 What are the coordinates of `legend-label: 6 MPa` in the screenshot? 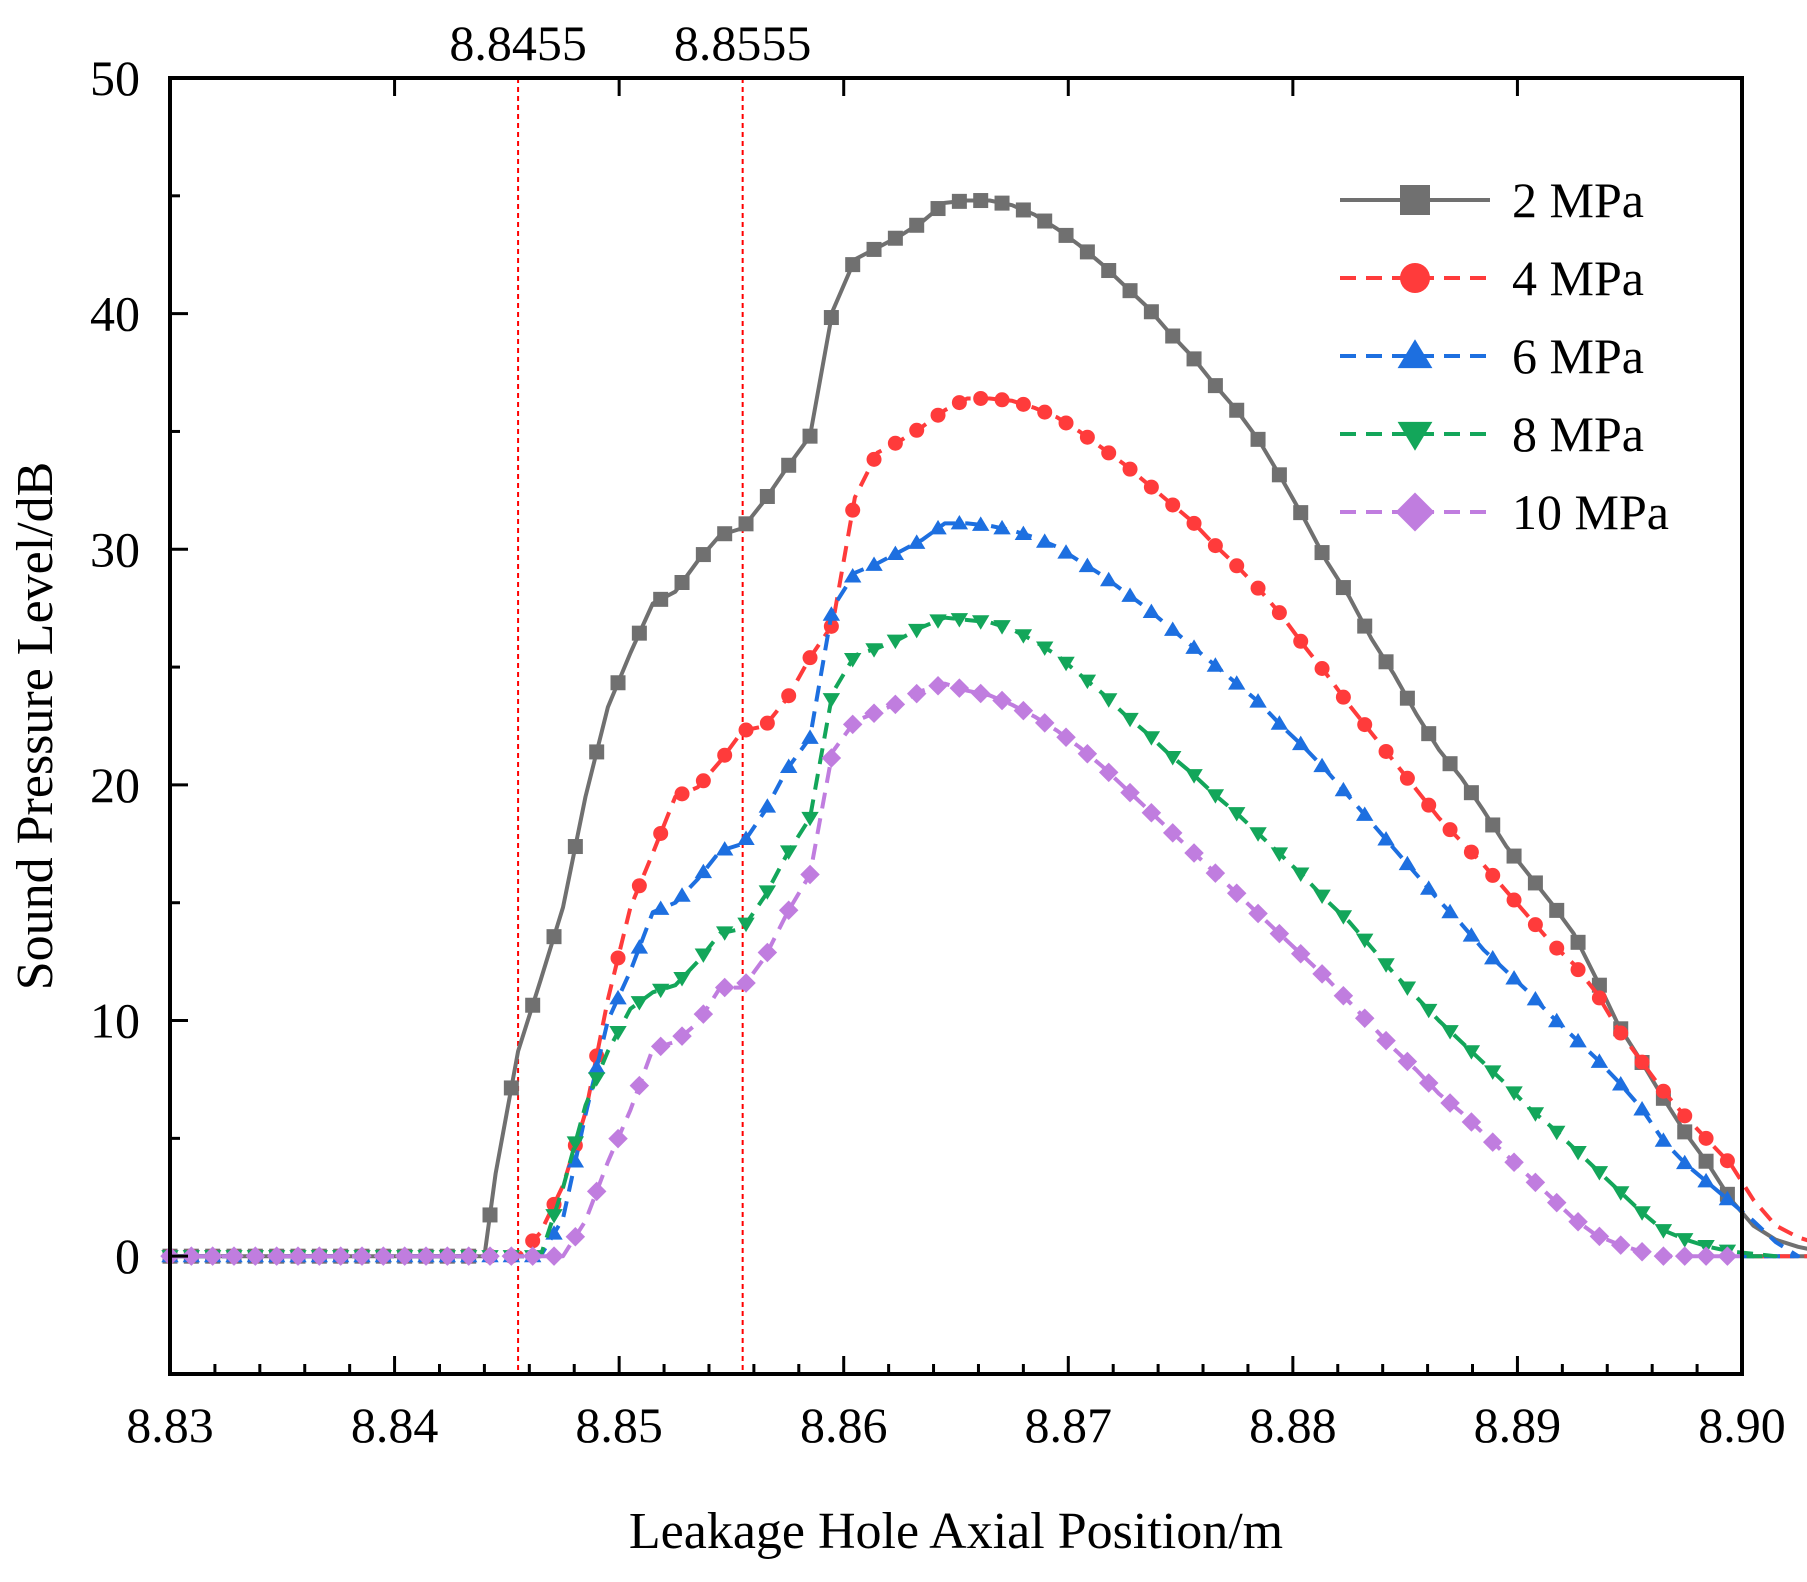 It's located at (1578, 356).